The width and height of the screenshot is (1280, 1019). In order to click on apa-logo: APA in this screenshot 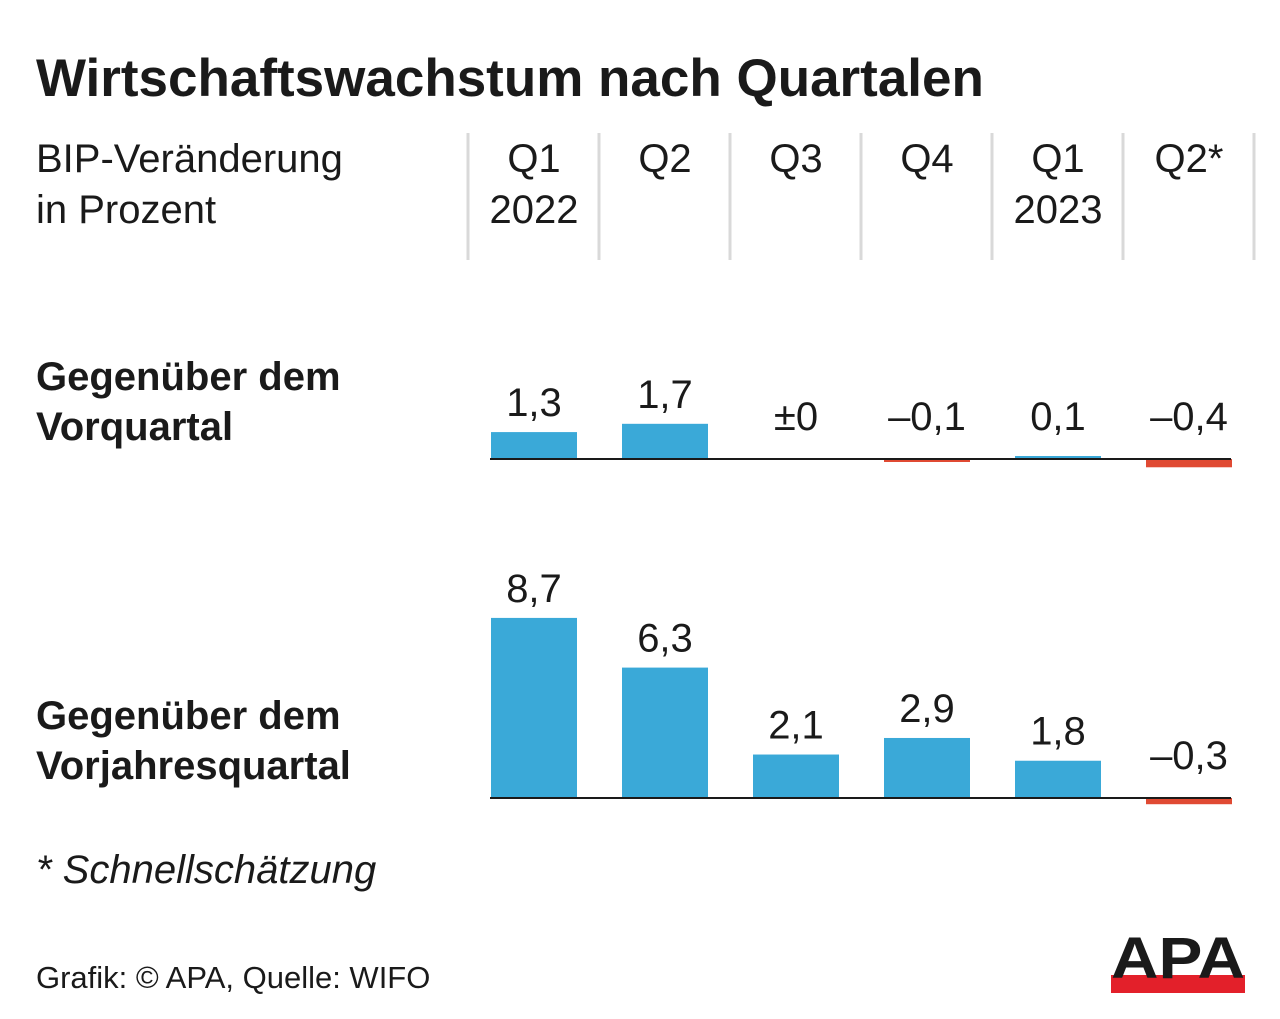, I will do `click(1178, 959)`.